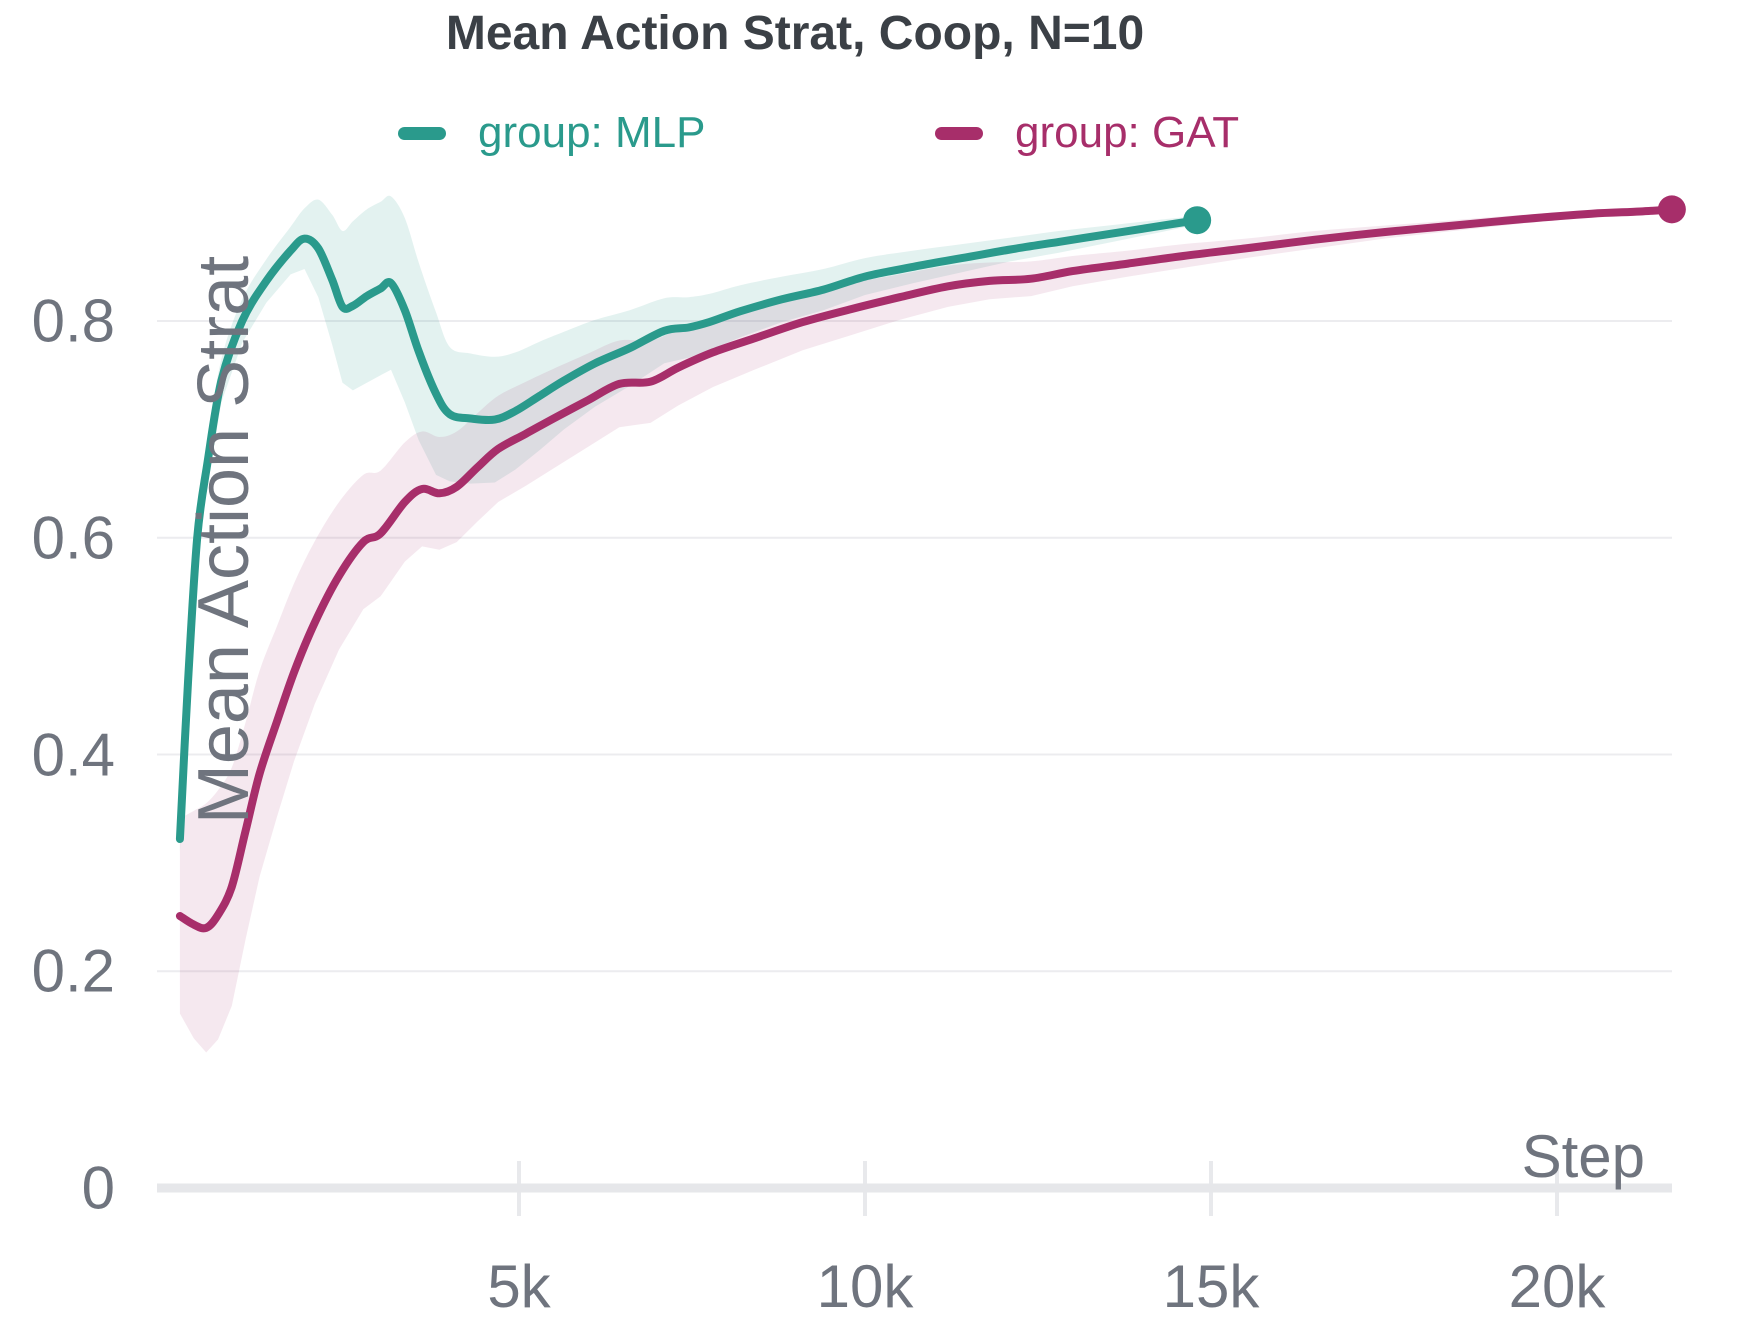  Describe the element at coordinates (1671, 209) in the screenshot. I see `end-dot-gat` at that location.